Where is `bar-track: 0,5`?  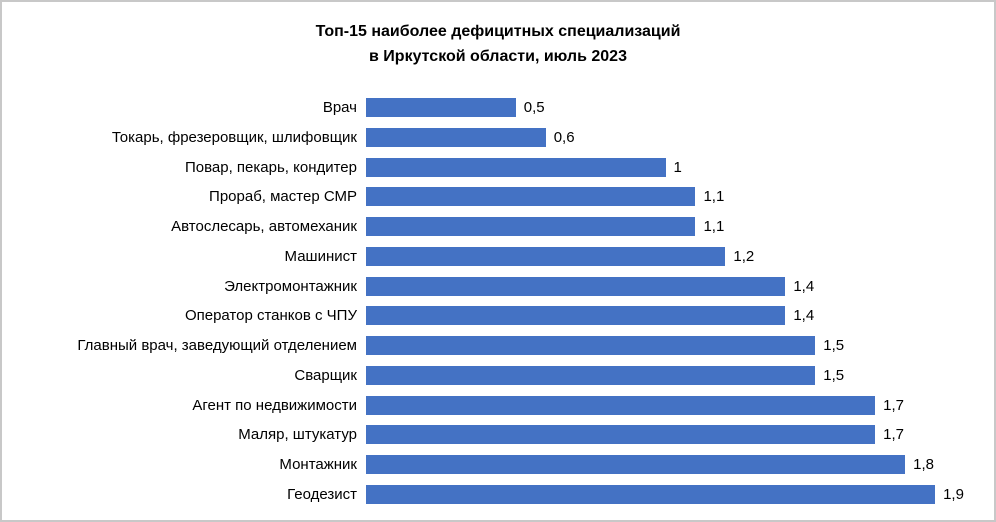
bar-track: 0,5 is located at coordinates (673, 107).